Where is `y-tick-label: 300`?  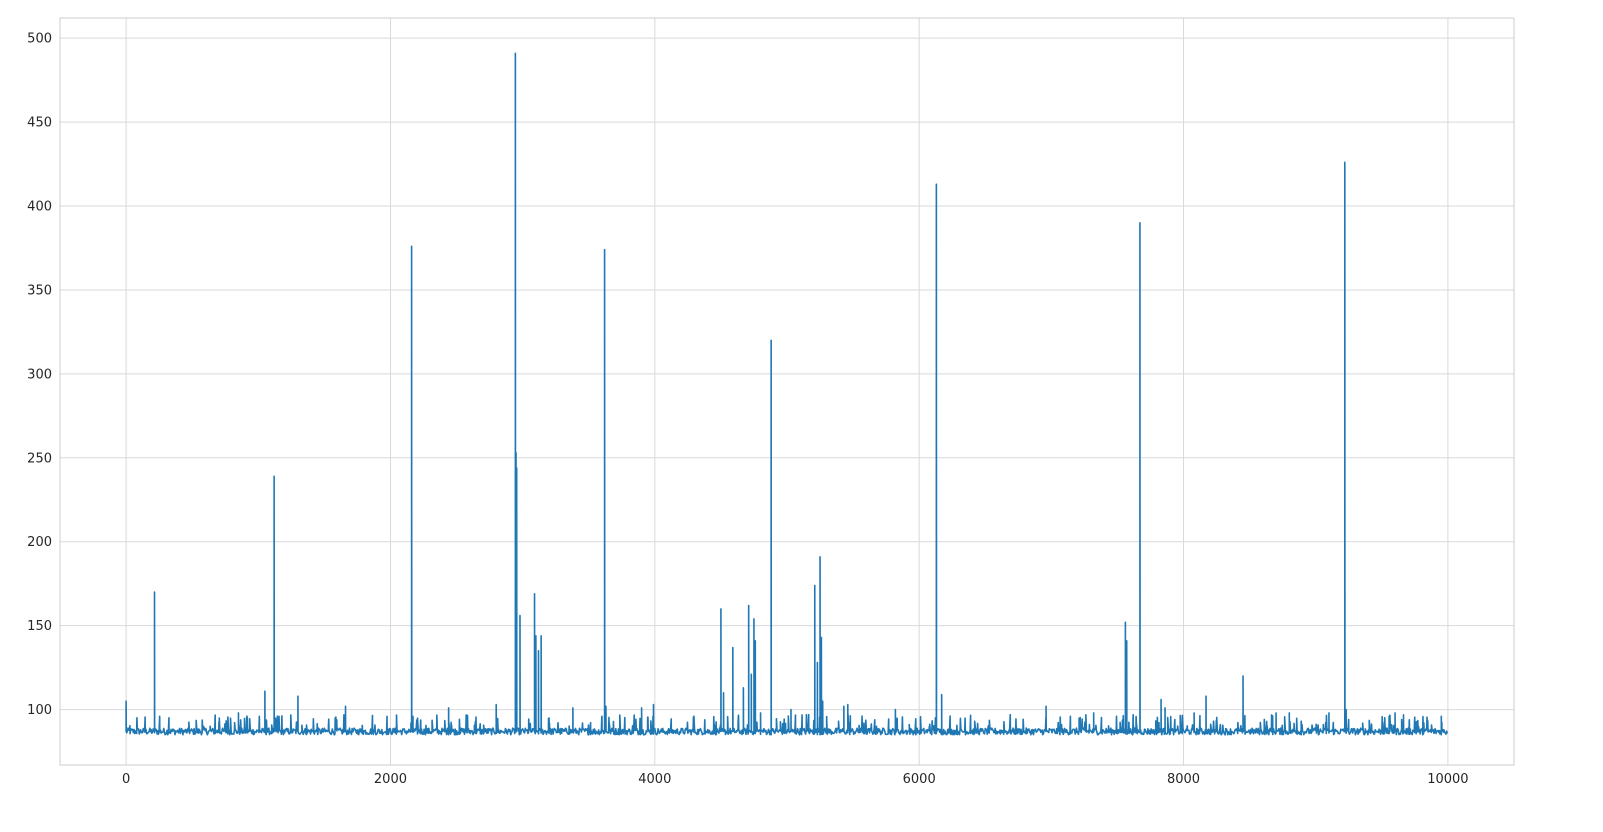
y-tick-label: 300 is located at coordinates (39, 374).